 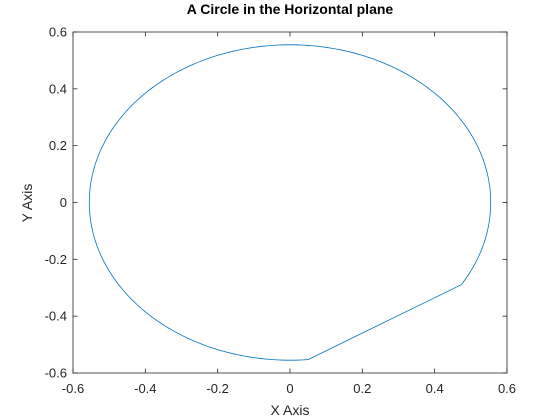 I want to click on y-tick-label: -0.4, so click(x=56, y=316).